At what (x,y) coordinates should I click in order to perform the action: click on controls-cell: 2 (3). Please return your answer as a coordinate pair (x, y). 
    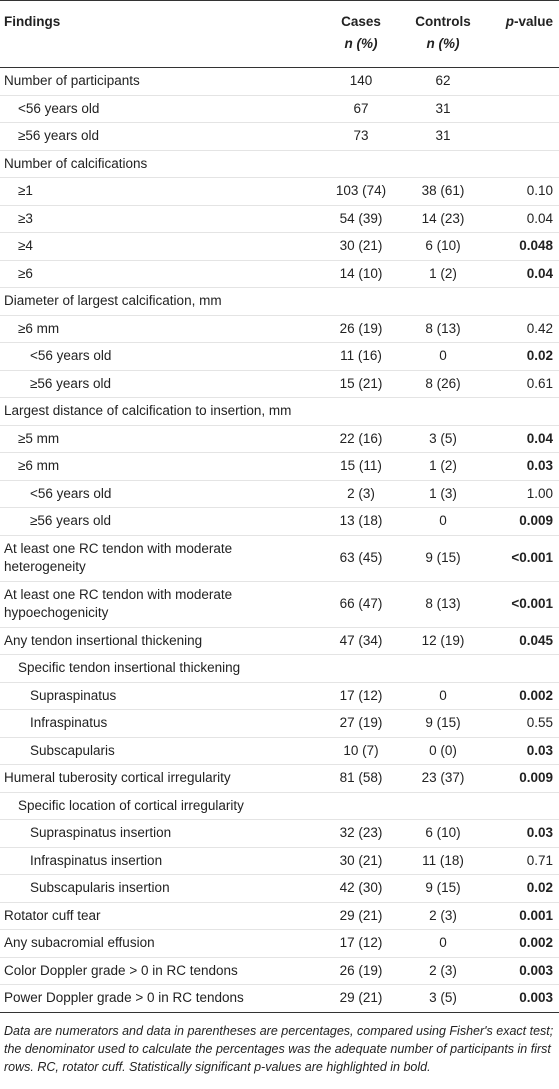
    Looking at the image, I should click on (443, 916).